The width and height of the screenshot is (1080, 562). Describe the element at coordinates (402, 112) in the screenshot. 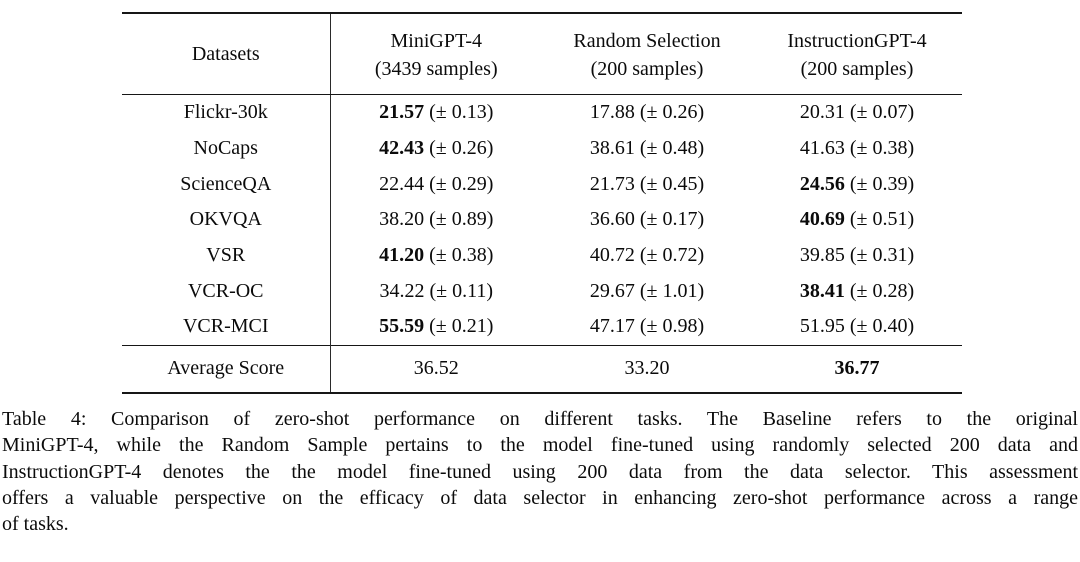

I see `metric-value: 21.57` at that location.